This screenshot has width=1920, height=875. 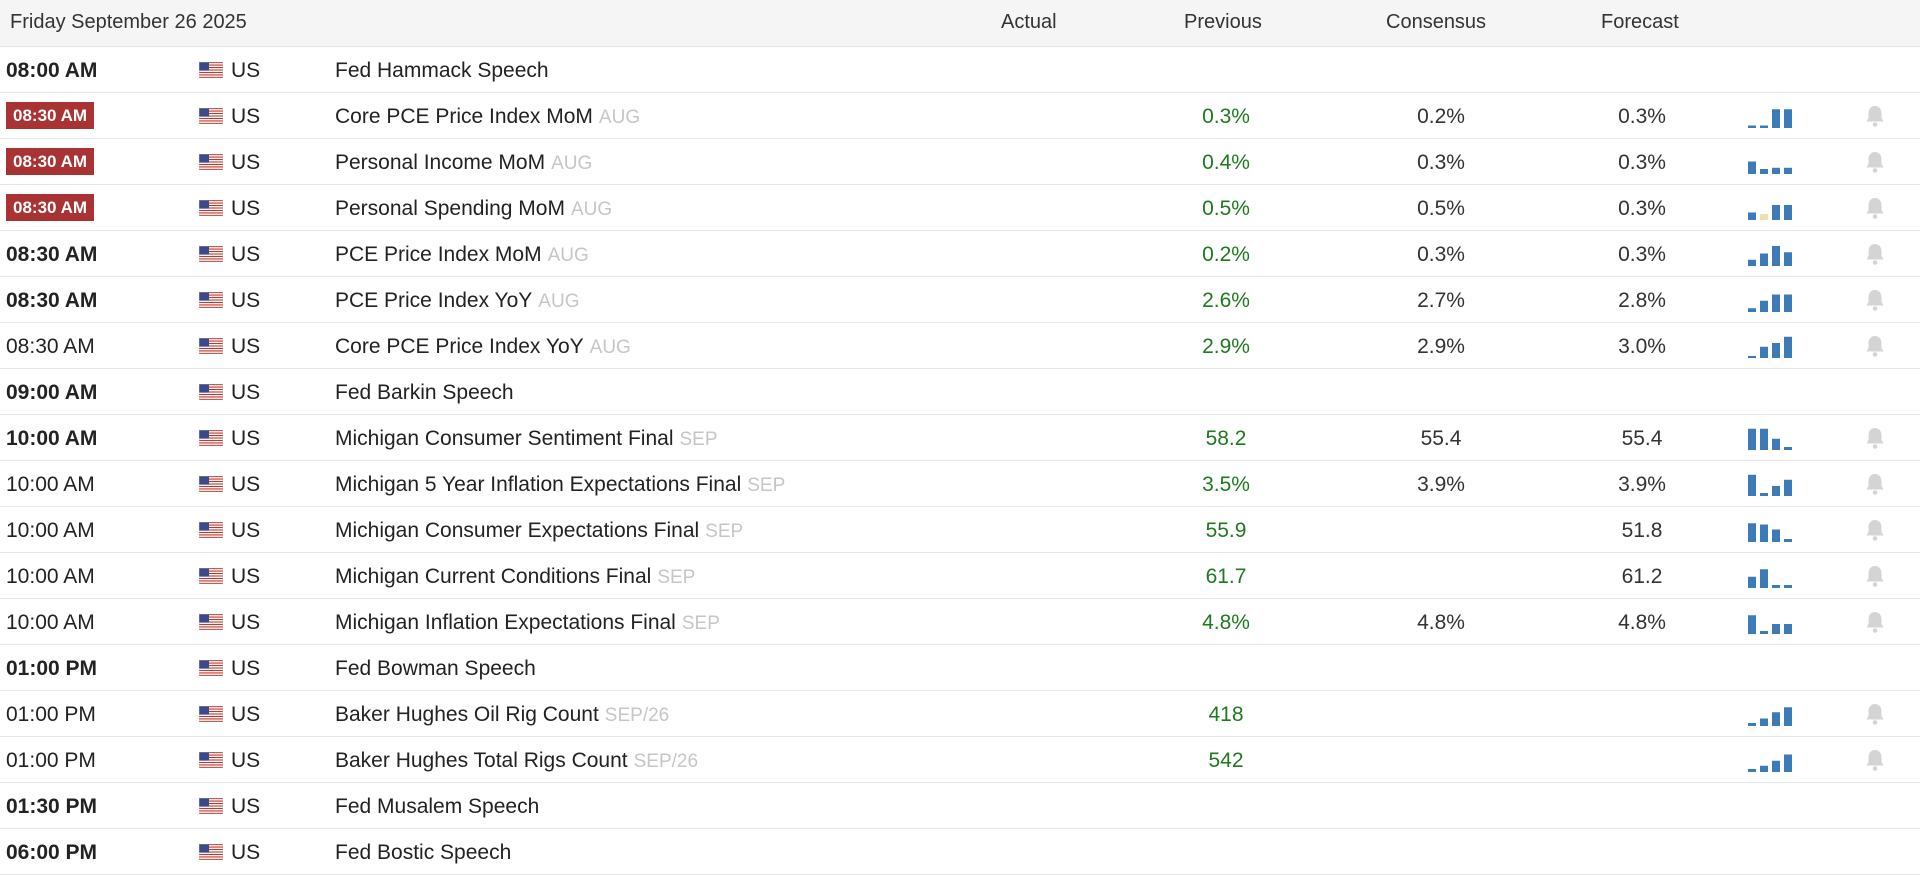 What do you see at coordinates (423, 853) in the screenshot?
I see `event-name-link: Fed Bostic Speech` at bounding box center [423, 853].